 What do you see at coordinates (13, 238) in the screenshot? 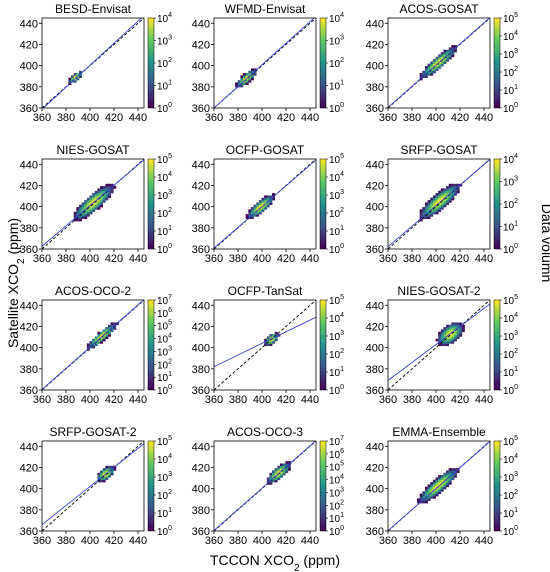
I see `y-axis-label-unit: (ppm)` at bounding box center [13, 238].